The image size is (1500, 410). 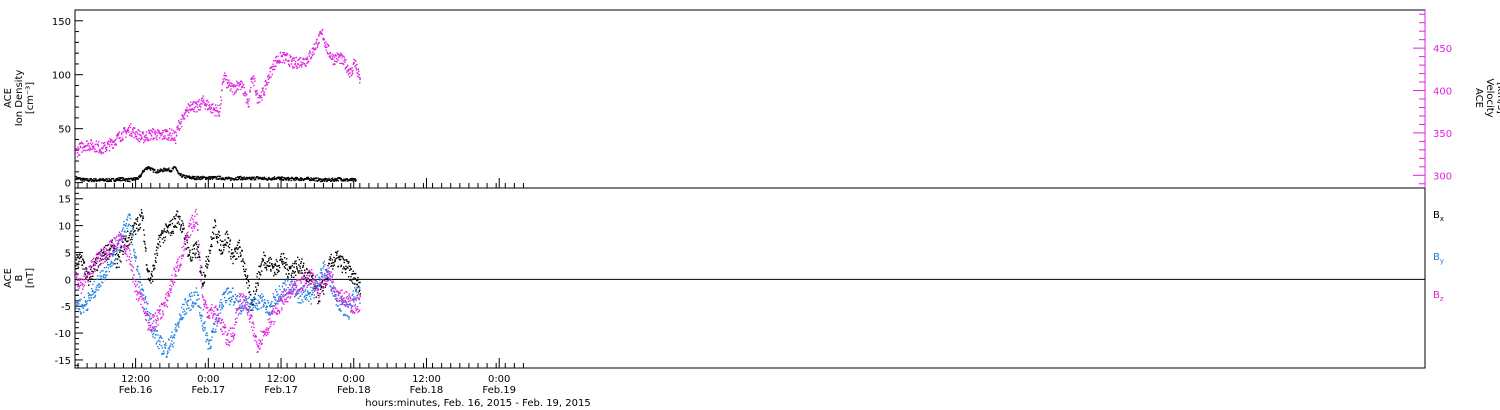 I want to click on xtick-label-date: Feb.19, so click(x=499, y=390).